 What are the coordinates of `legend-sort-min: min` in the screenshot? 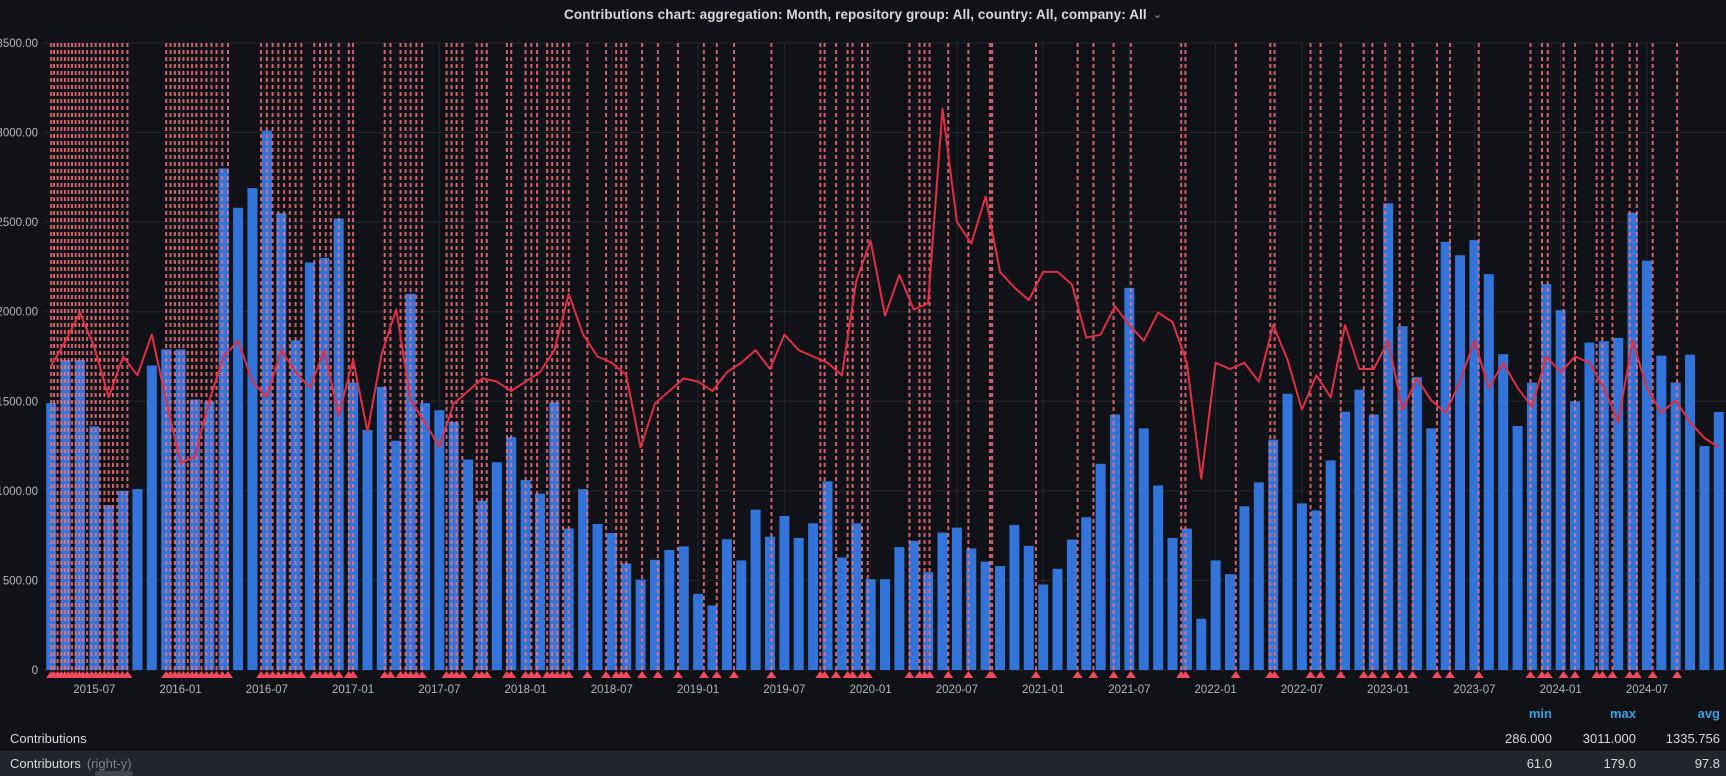 It's located at (1540, 713).